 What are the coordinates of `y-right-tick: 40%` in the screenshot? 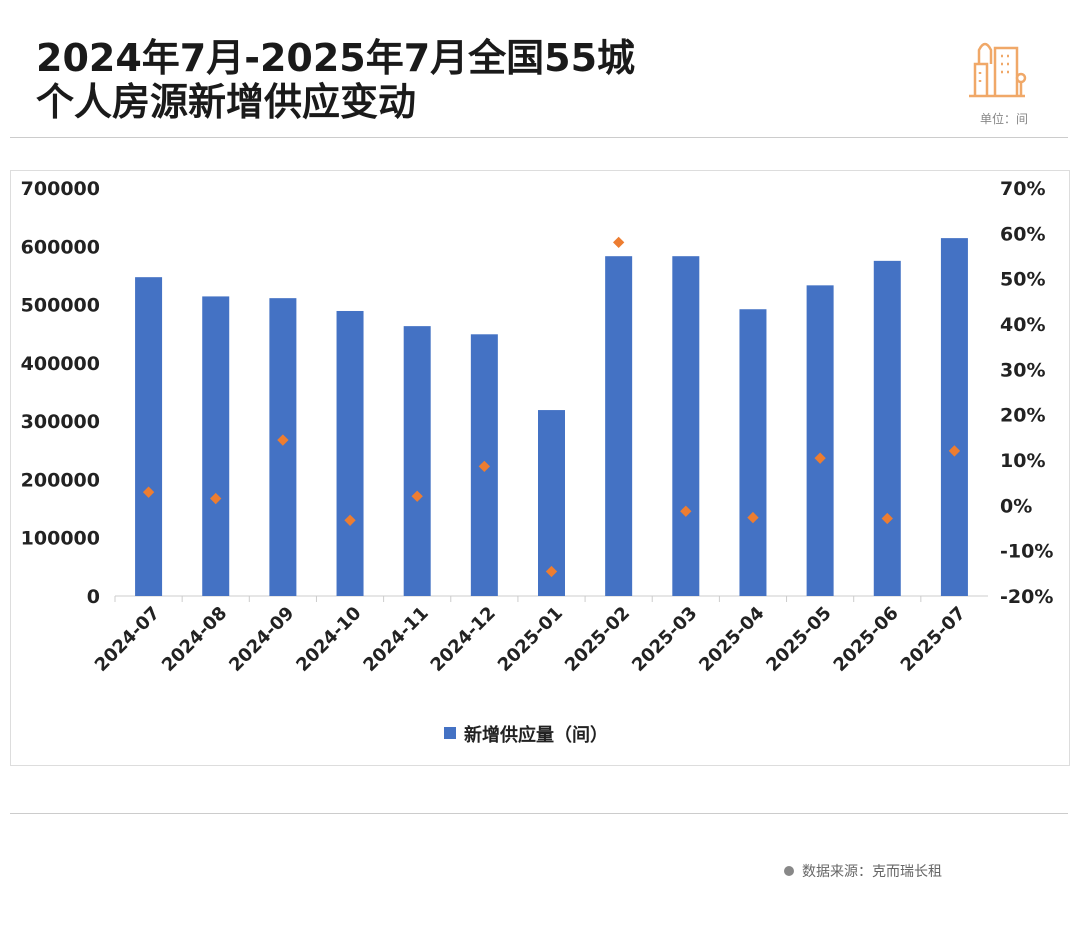 It's located at (1022, 325).